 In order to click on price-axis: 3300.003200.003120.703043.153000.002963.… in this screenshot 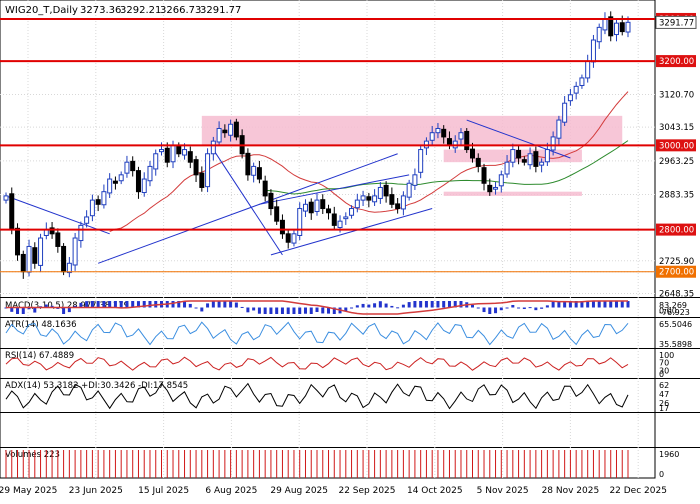, I will do `click(676, 155)`.